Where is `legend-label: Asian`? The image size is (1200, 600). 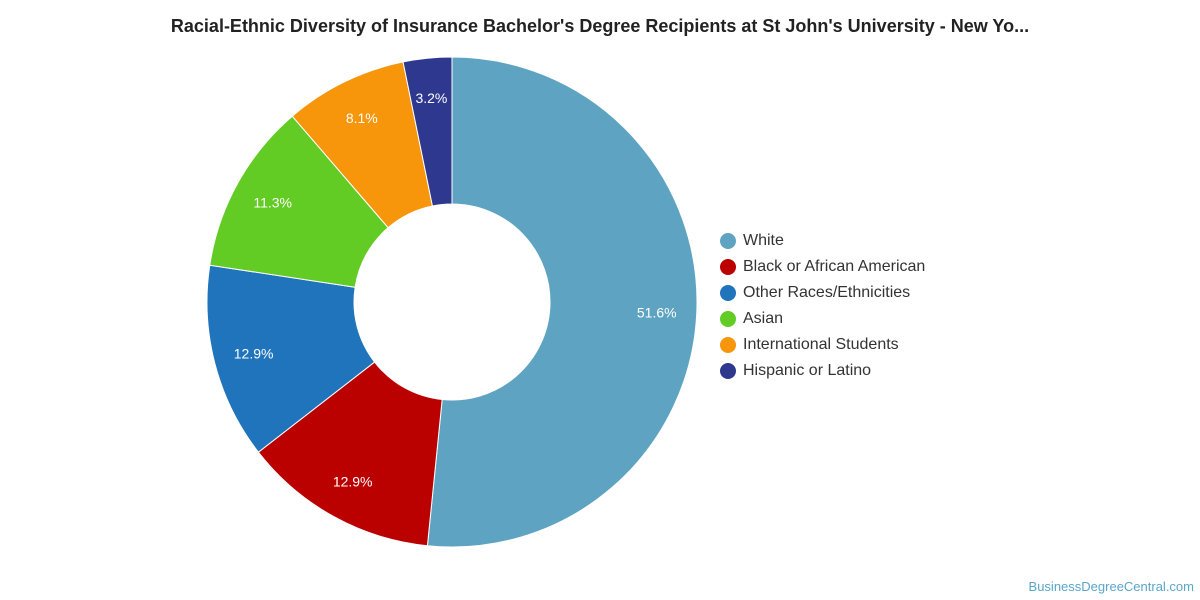 legend-label: Asian is located at coordinates (763, 318).